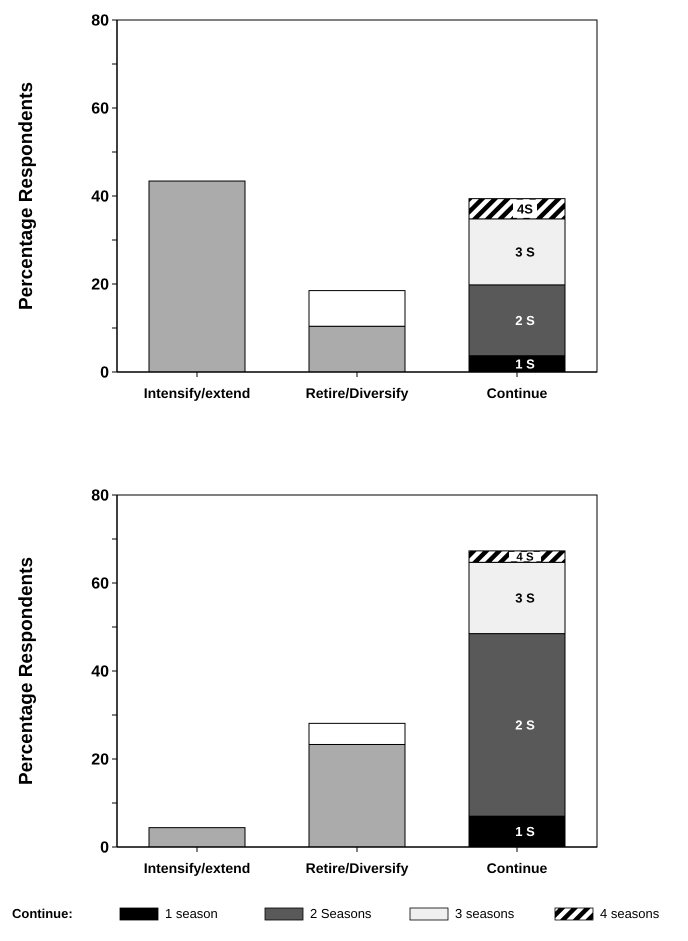 The height and width of the screenshot is (941, 688). What do you see at coordinates (191, 913) in the screenshot?
I see `legend-label: 1 season` at bounding box center [191, 913].